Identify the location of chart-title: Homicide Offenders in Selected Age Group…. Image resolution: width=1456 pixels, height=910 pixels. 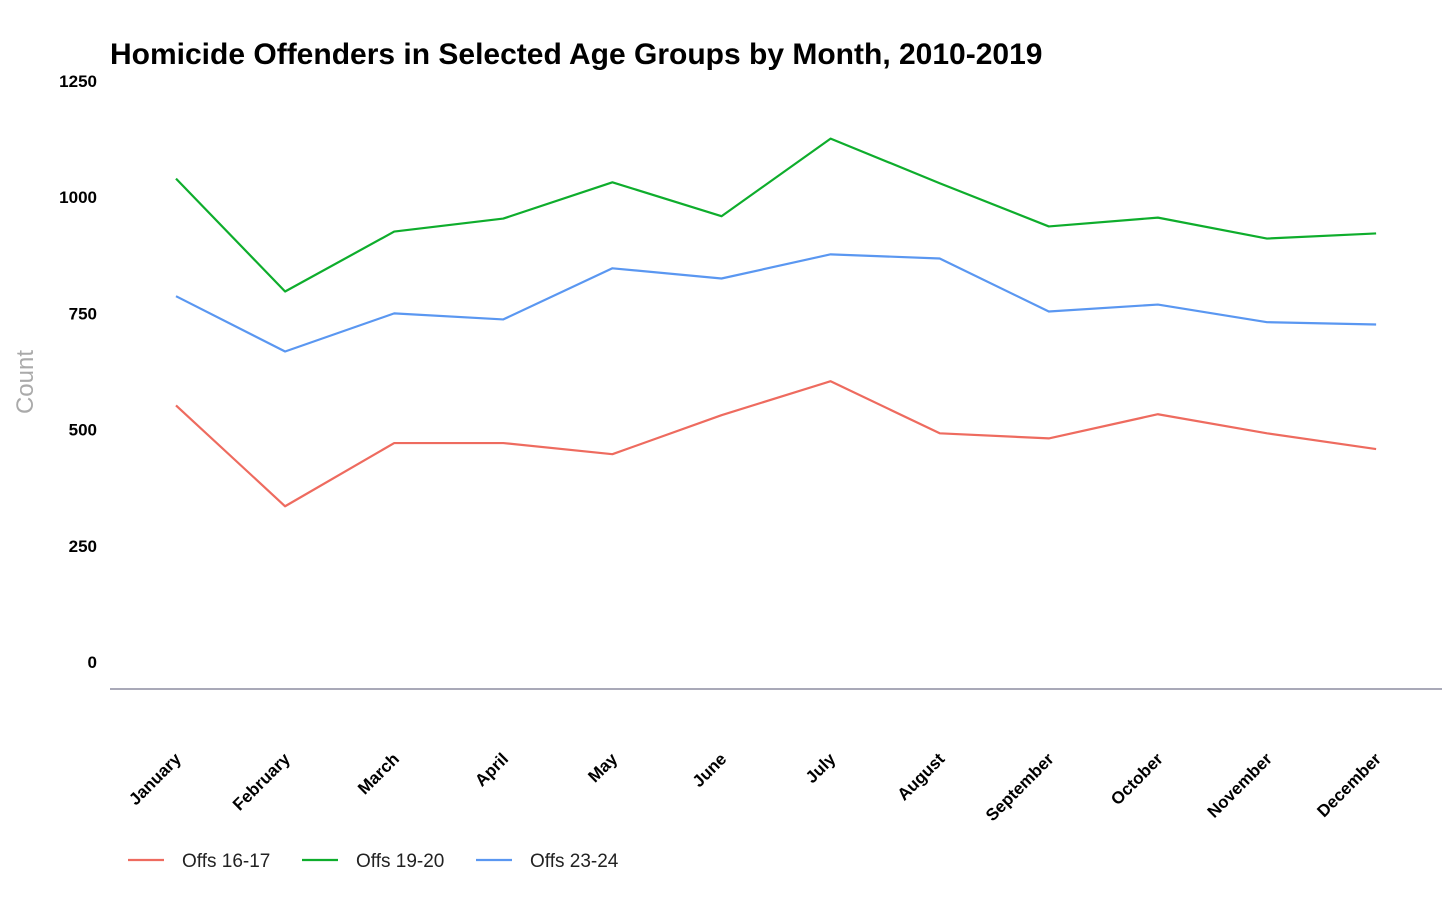
(576, 54).